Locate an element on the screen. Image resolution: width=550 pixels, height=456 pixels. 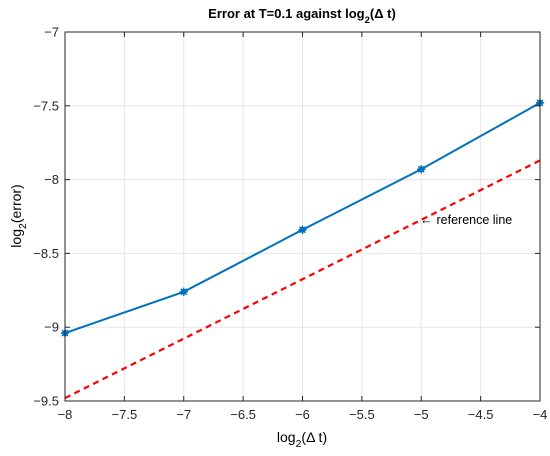
y-tick-label: −8 is located at coordinates (51, 179).